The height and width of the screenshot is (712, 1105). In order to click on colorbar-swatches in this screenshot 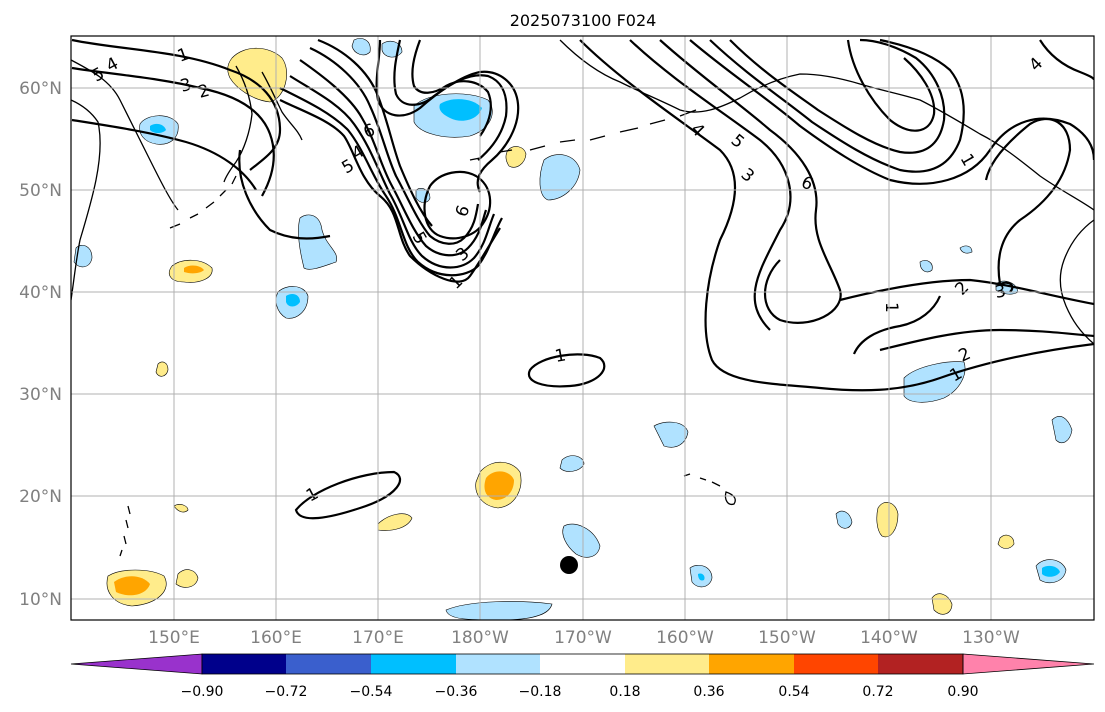, I will do `click(582, 664)`.